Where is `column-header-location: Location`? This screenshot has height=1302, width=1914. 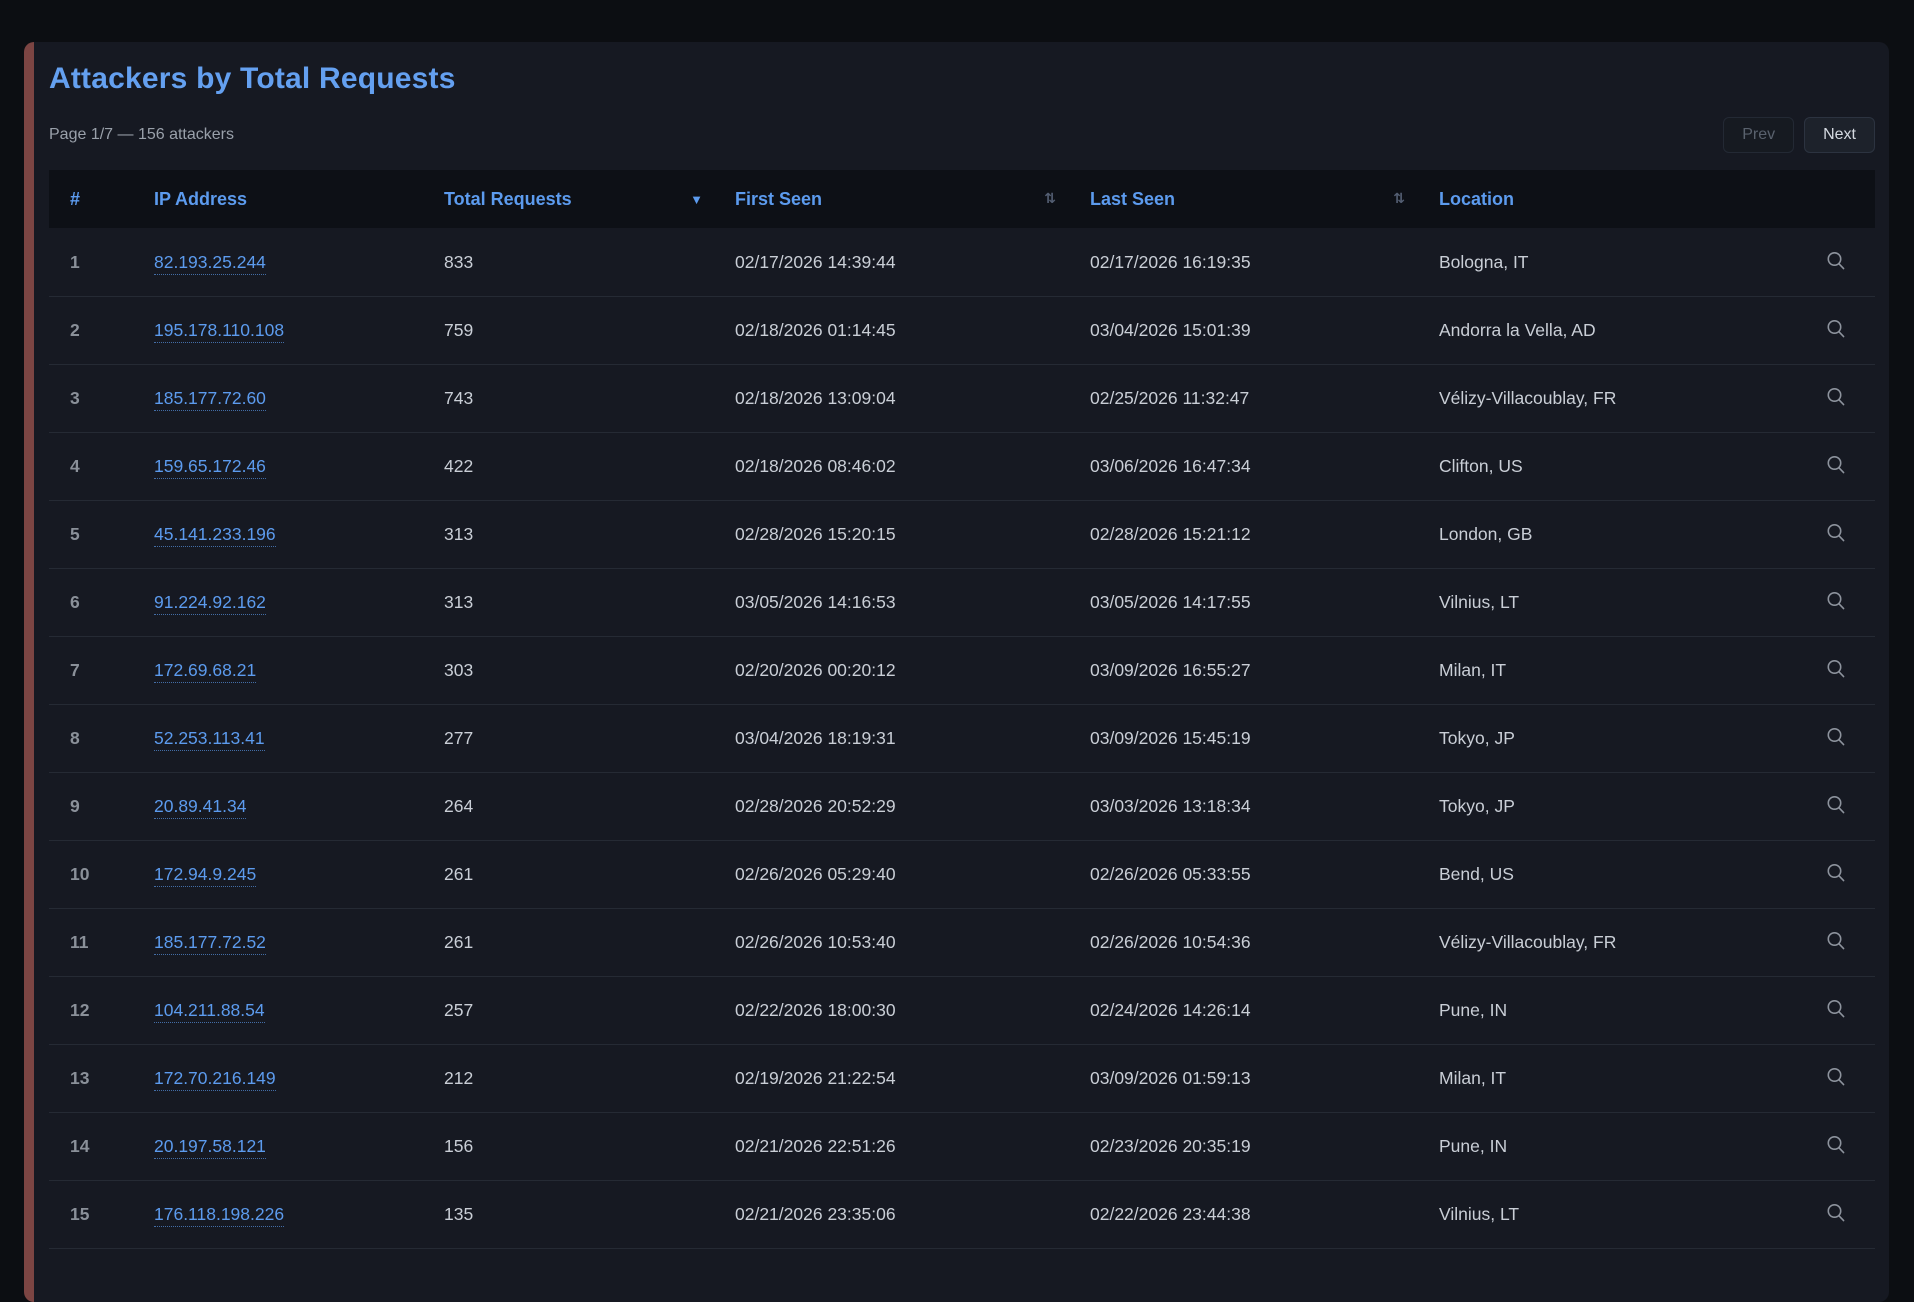
column-header-location: Location is located at coordinates (1618, 199).